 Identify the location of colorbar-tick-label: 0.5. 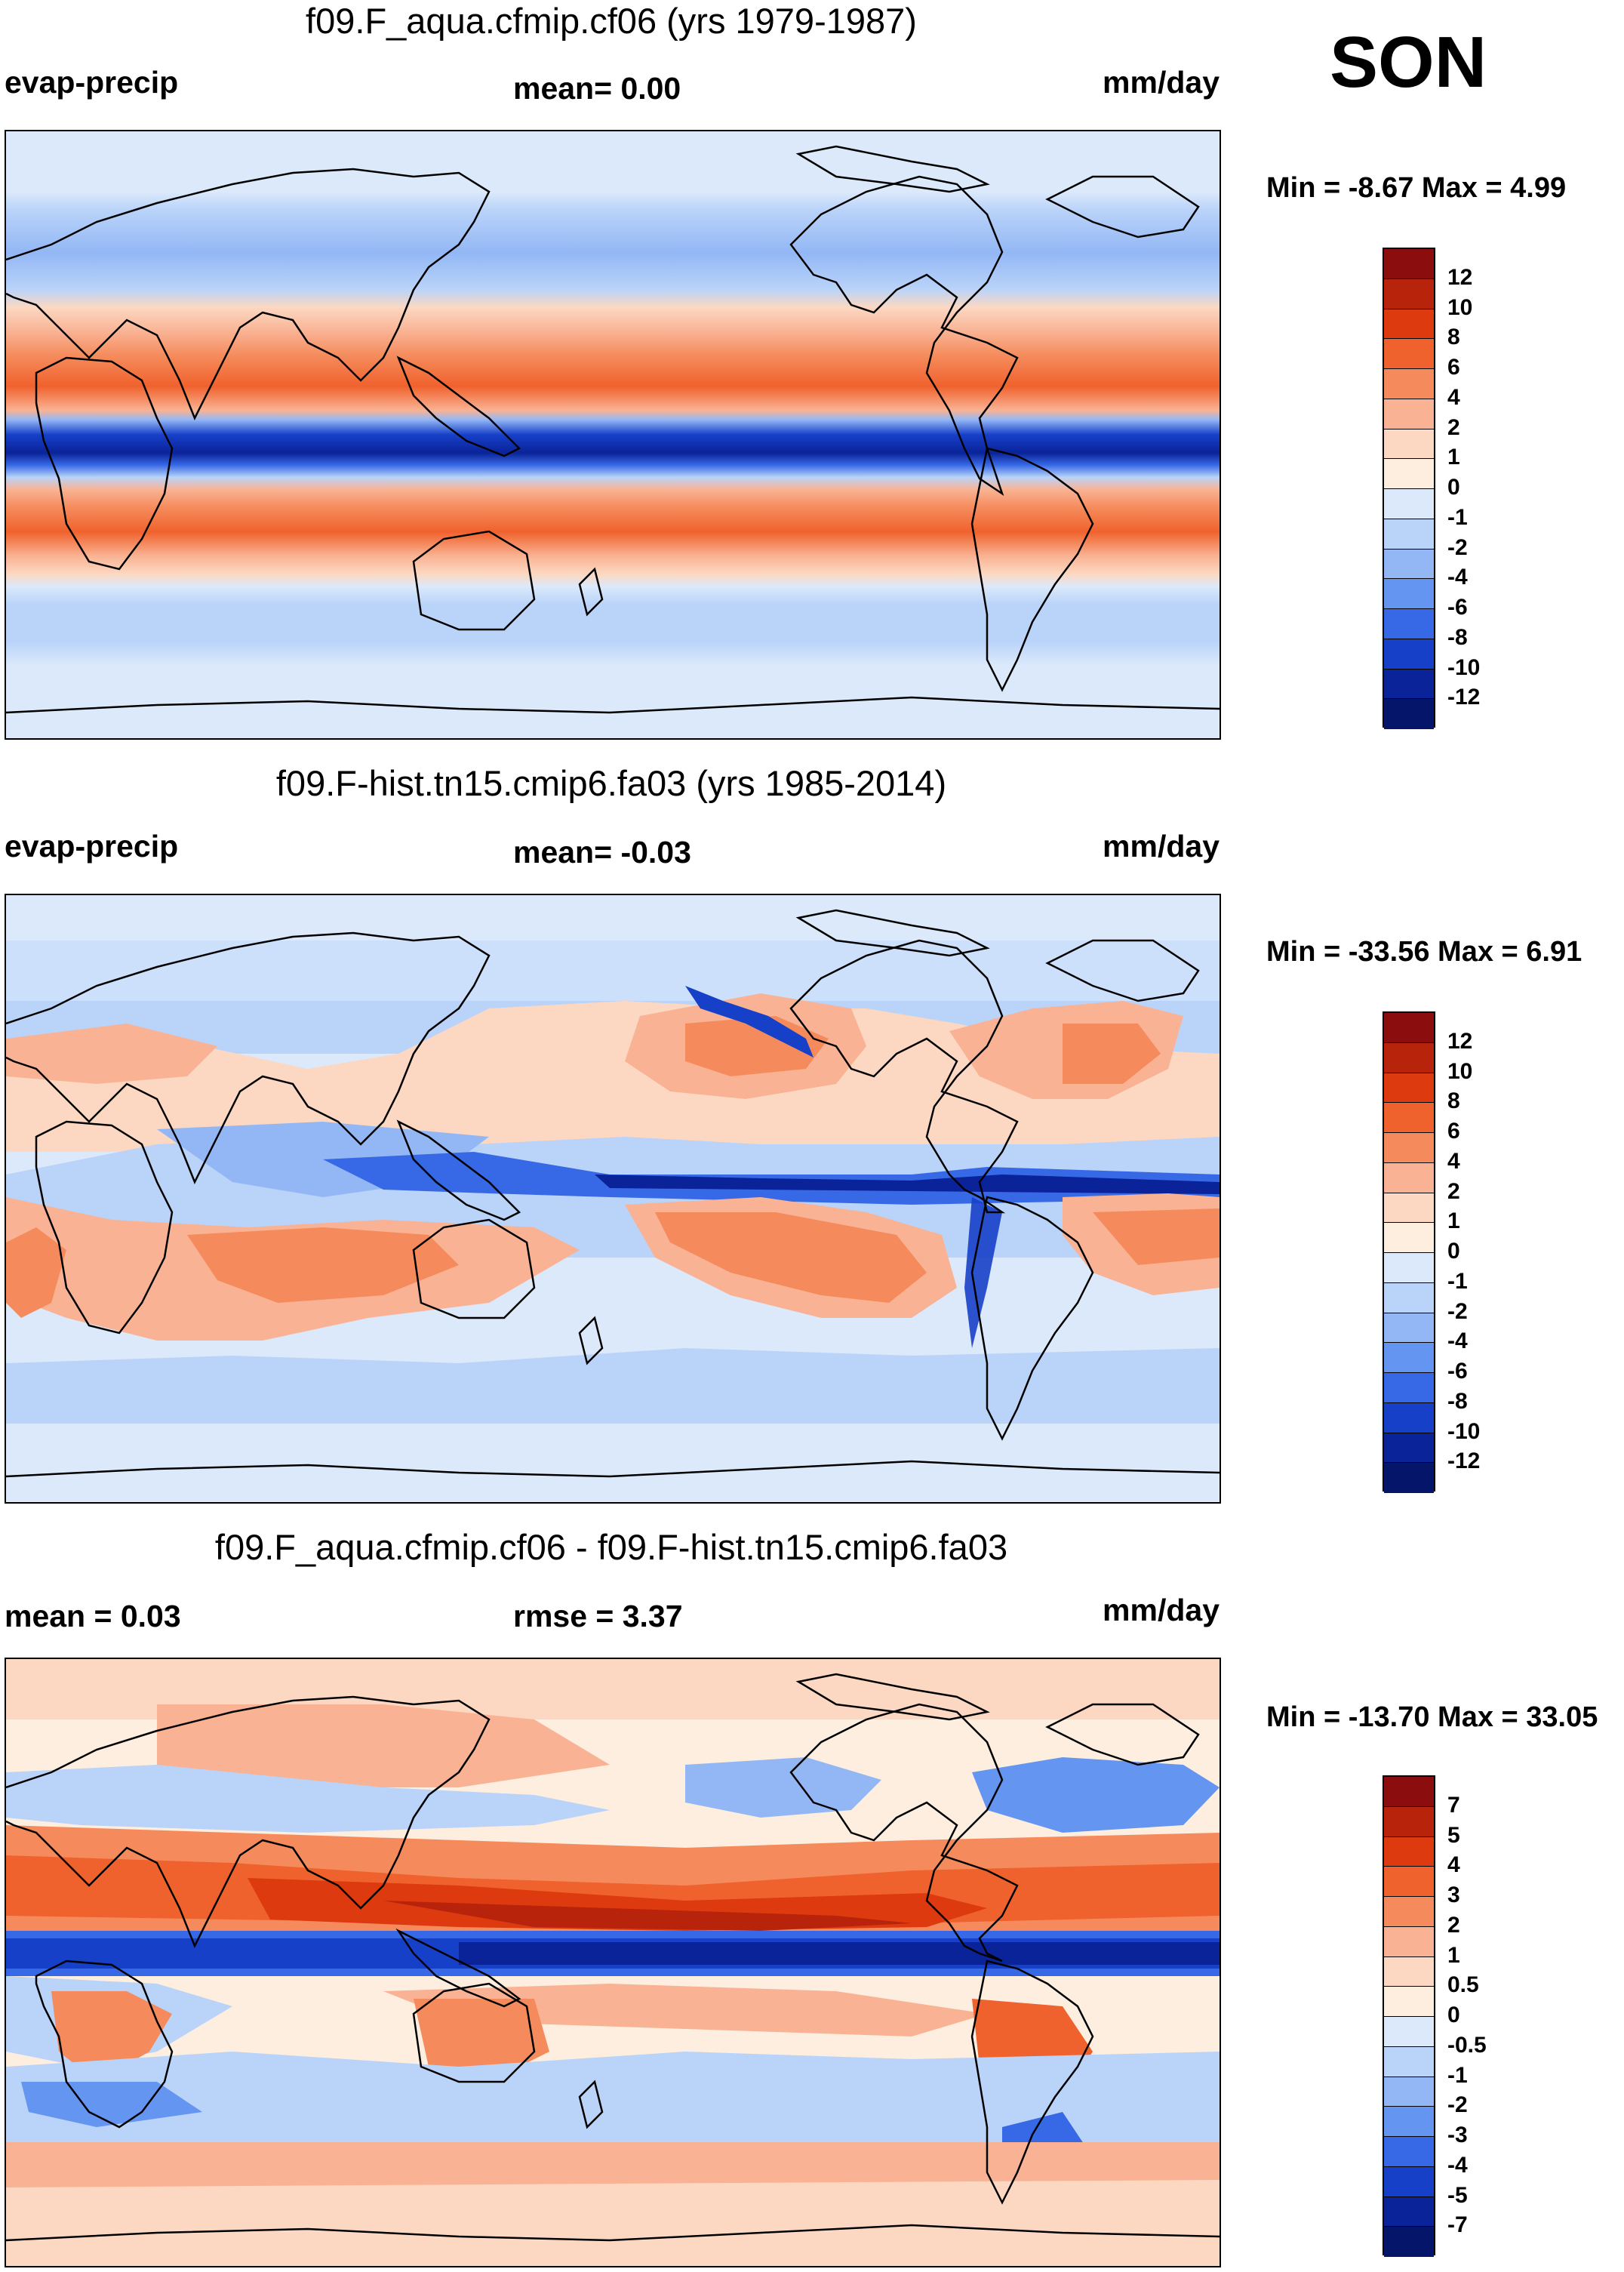
(1463, 1984).